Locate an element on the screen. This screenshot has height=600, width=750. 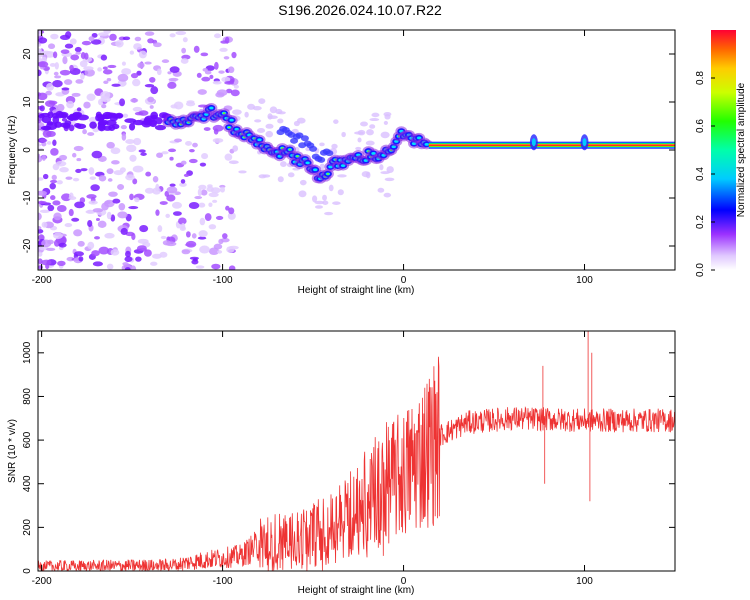
snr-y-tick-label: 0 is located at coordinates (27, 571).